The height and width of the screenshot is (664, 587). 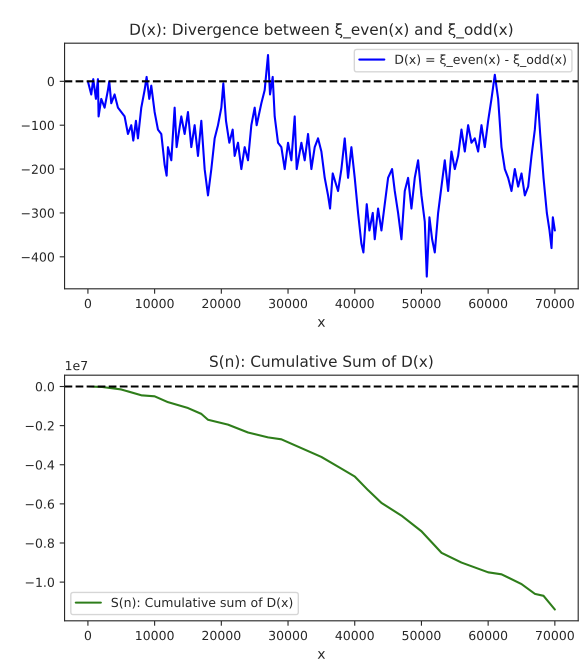 What do you see at coordinates (321, 30) in the screenshot?
I see `chart-title: D(x): Divergence between ξ_even(x) and ξ_odd(x)` at bounding box center [321, 30].